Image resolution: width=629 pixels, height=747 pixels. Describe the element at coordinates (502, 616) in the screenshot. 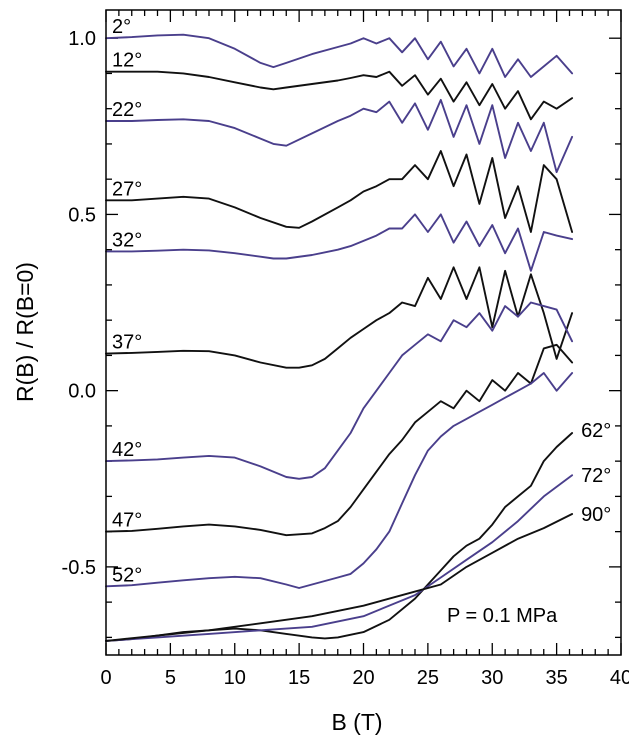

I see `annotation-pressure: P = 0.1 MPa` at that location.